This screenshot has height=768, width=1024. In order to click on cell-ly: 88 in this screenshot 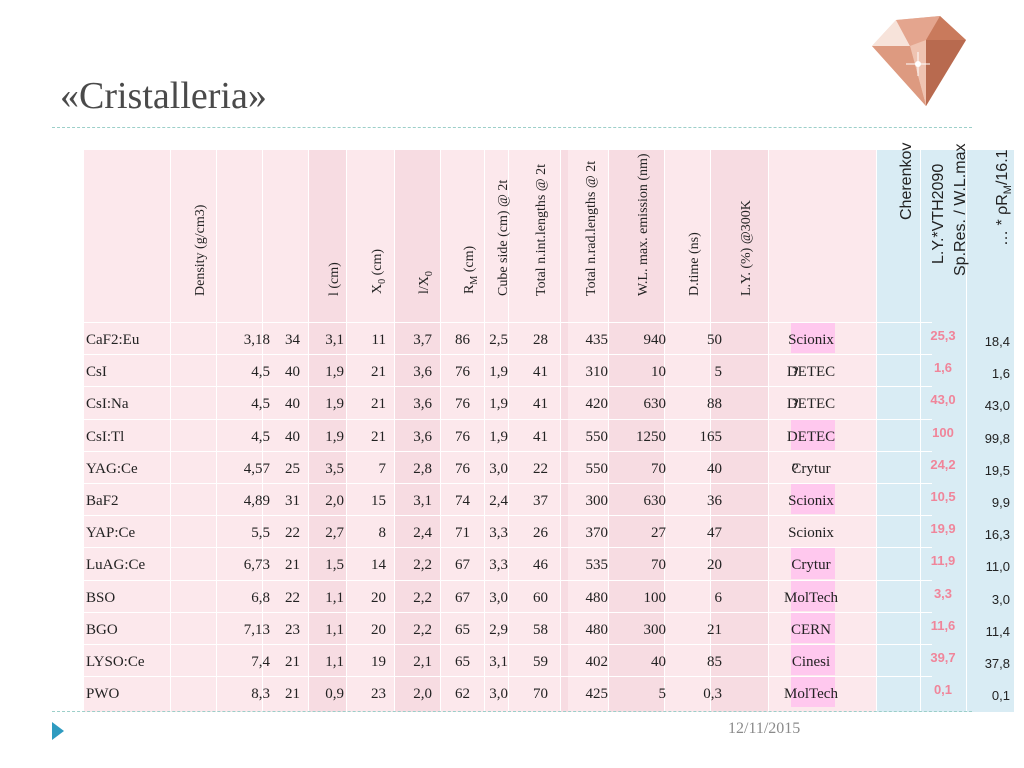, I will do `click(714, 404)`.